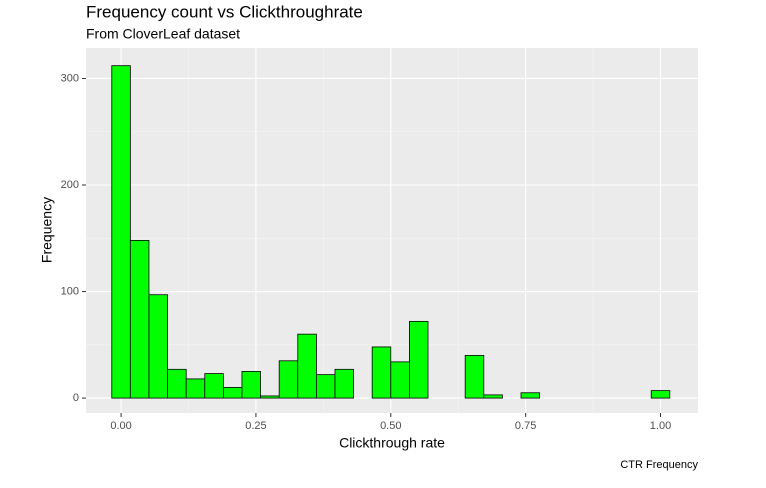 The width and height of the screenshot is (766, 488). What do you see at coordinates (390, 426) in the screenshot?
I see `x-tick-label: 0.50` at bounding box center [390, 426].